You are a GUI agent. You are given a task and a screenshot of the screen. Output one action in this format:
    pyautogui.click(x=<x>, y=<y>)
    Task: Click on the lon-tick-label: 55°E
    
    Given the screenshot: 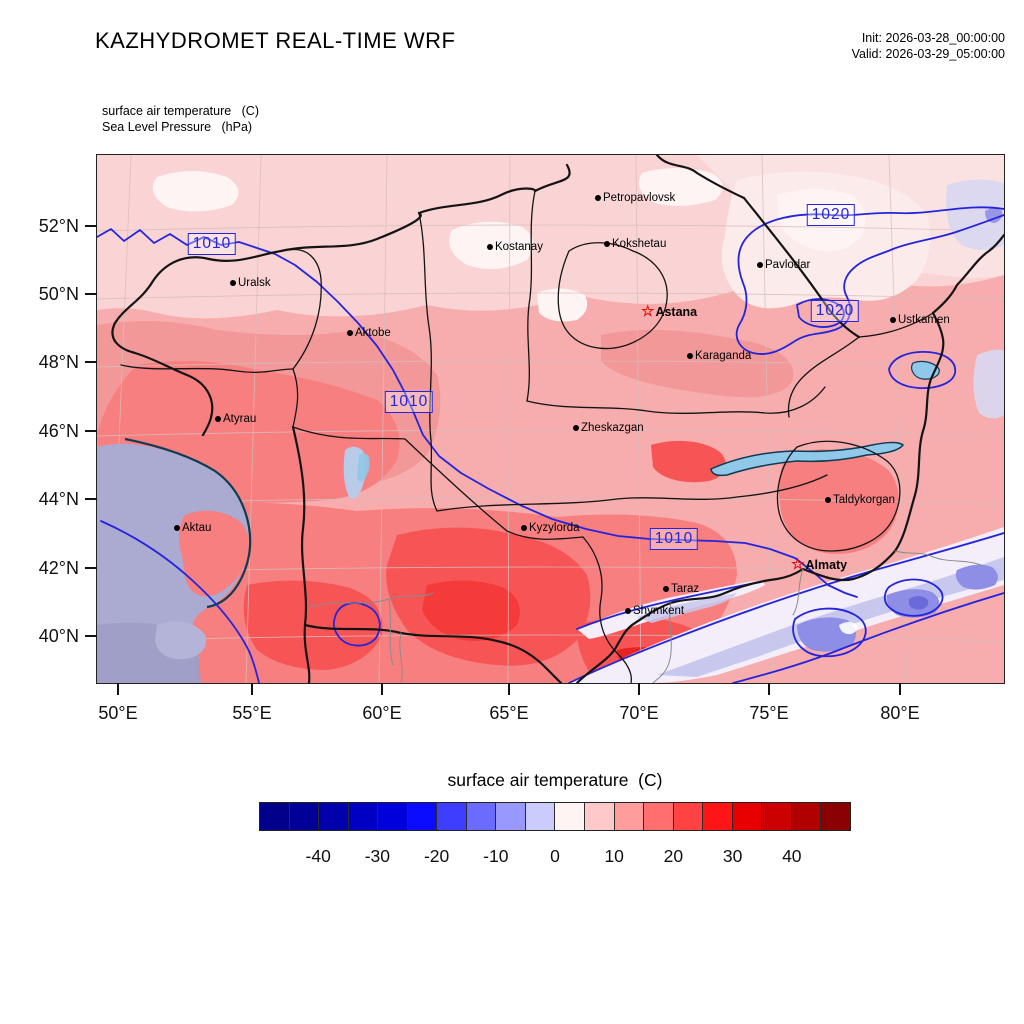 What is the action you would take?
    pyautogui.click(x=252, y=713)
    